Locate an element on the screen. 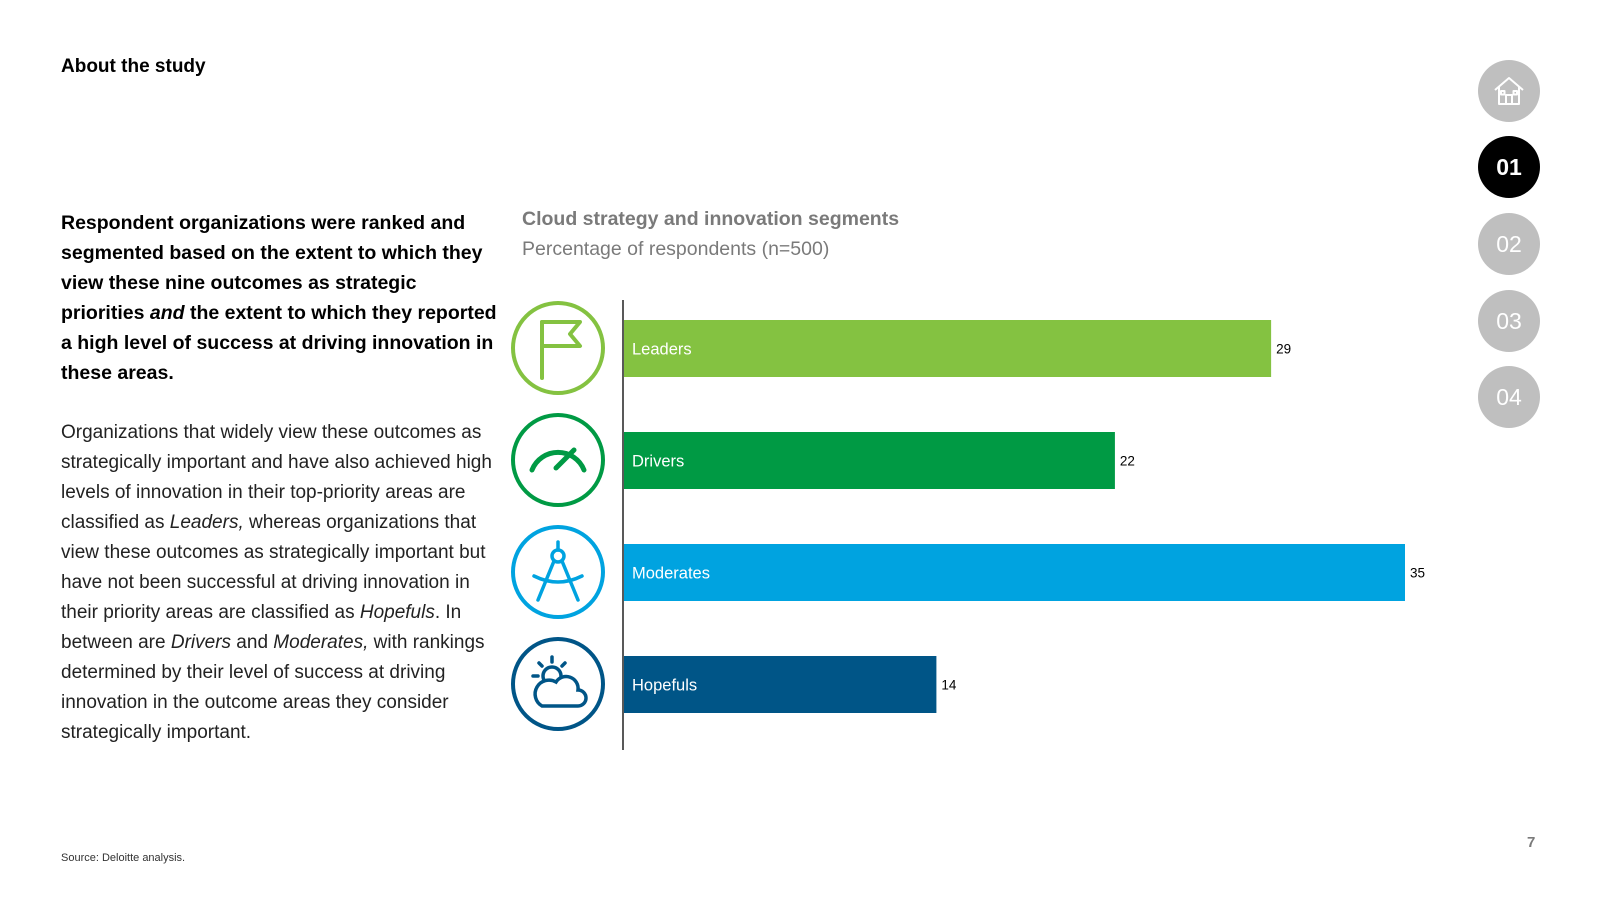 The width and height of the screenshot is (1600, 900). bar-moderates is located at coordinates (1014, 572).